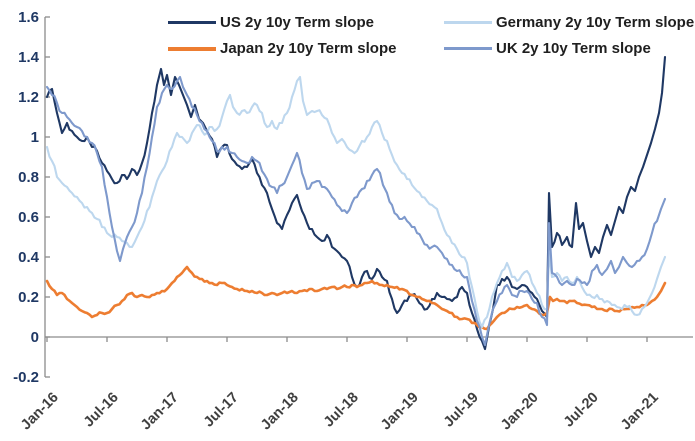 This screenshot has width=695, height=441. I want to click on y-axis-label: 1.4, so click(29, 57).